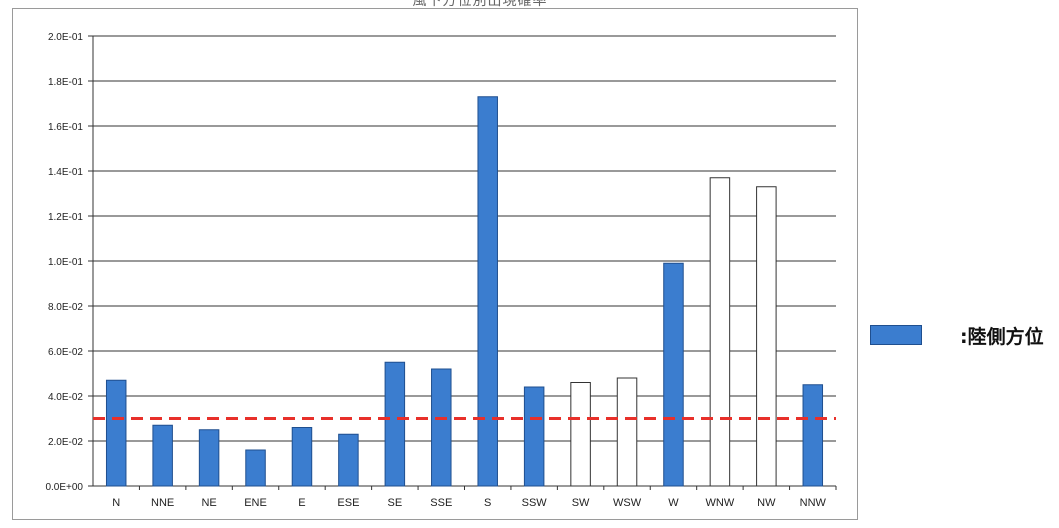 This screenshot has width=1059, height=528. What do you see at coordinates (116, 503) in the screenshot?
I see `x-tick-label: N` at bounding box center [116, 503].